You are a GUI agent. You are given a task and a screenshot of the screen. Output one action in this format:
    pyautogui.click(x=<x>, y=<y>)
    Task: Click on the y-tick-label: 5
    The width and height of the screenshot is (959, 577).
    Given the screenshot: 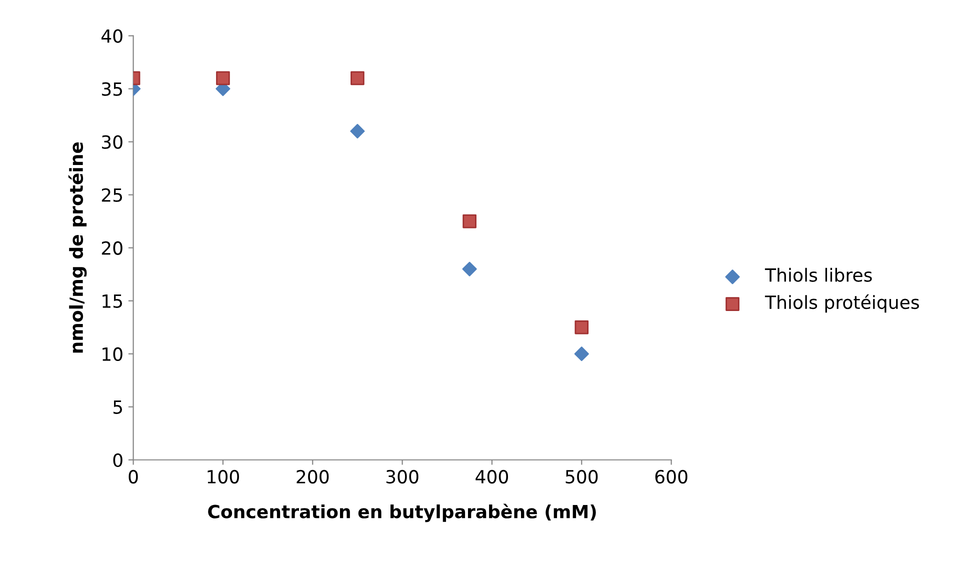 What is the action you would take?
    pyautogui.click(x=117, y=407)
    